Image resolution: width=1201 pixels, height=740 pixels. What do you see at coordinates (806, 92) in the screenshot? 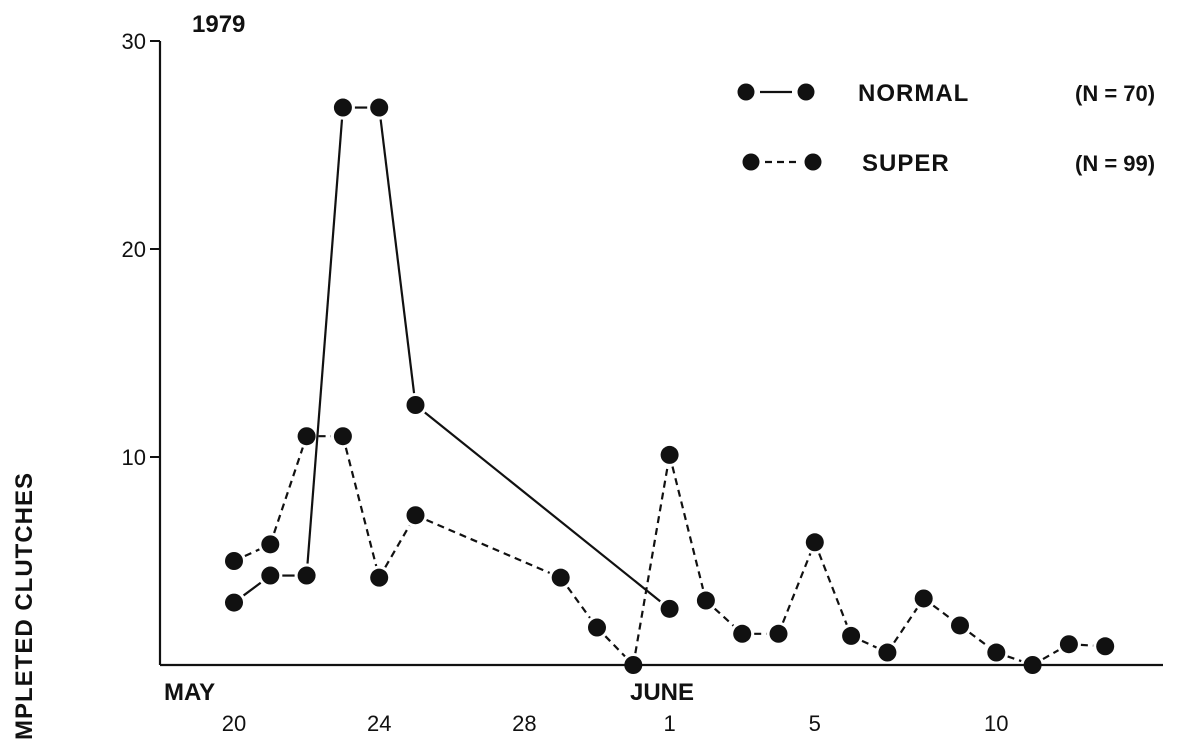
I see `legend-marker-normal-right` at bounding box center [806, 92].